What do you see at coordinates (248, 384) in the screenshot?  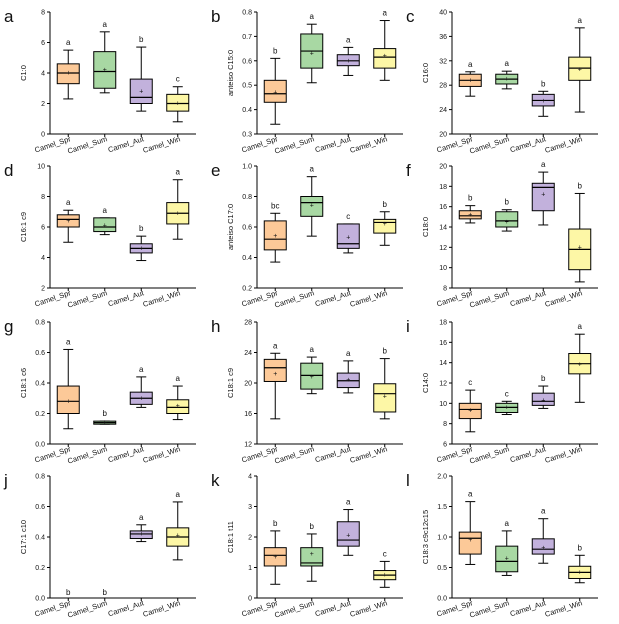 I see `y-tick-label: 20` at bounding box center [248, 384].